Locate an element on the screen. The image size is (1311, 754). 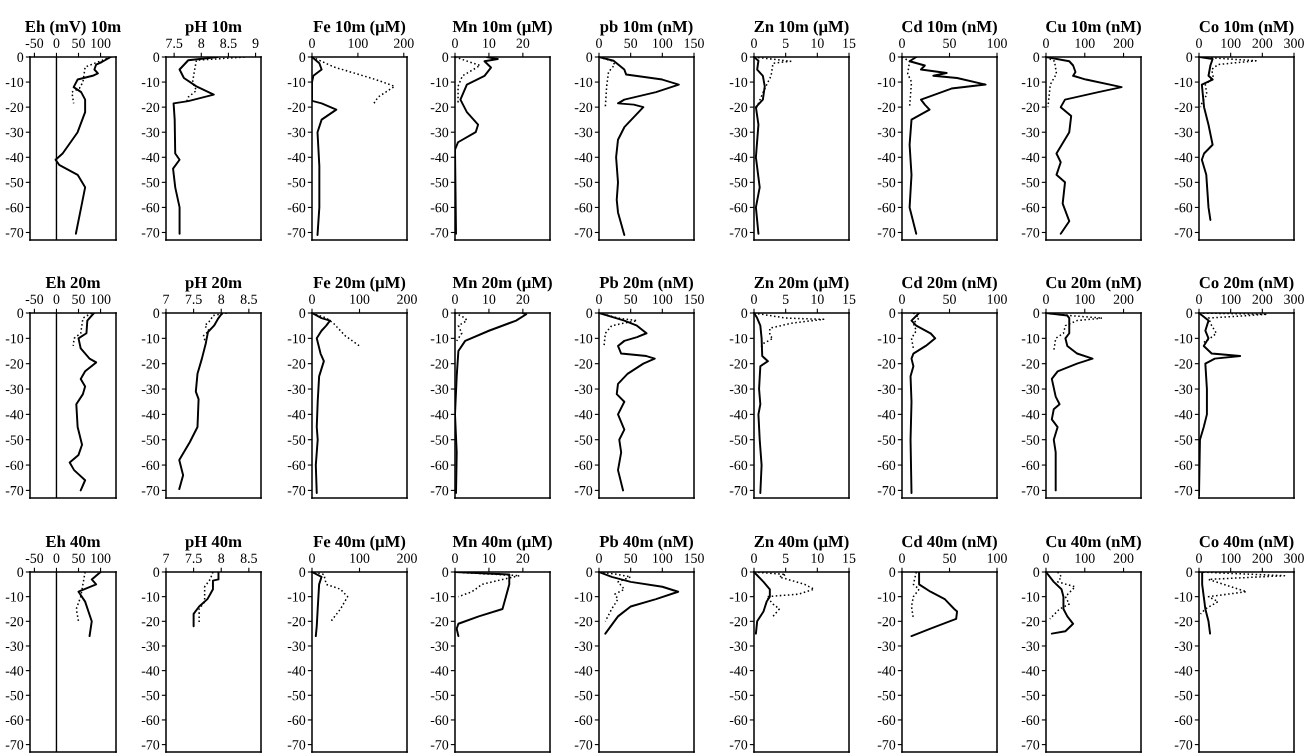
chart-title: Cd 10m (nM) is located at coordinates (949, 28).